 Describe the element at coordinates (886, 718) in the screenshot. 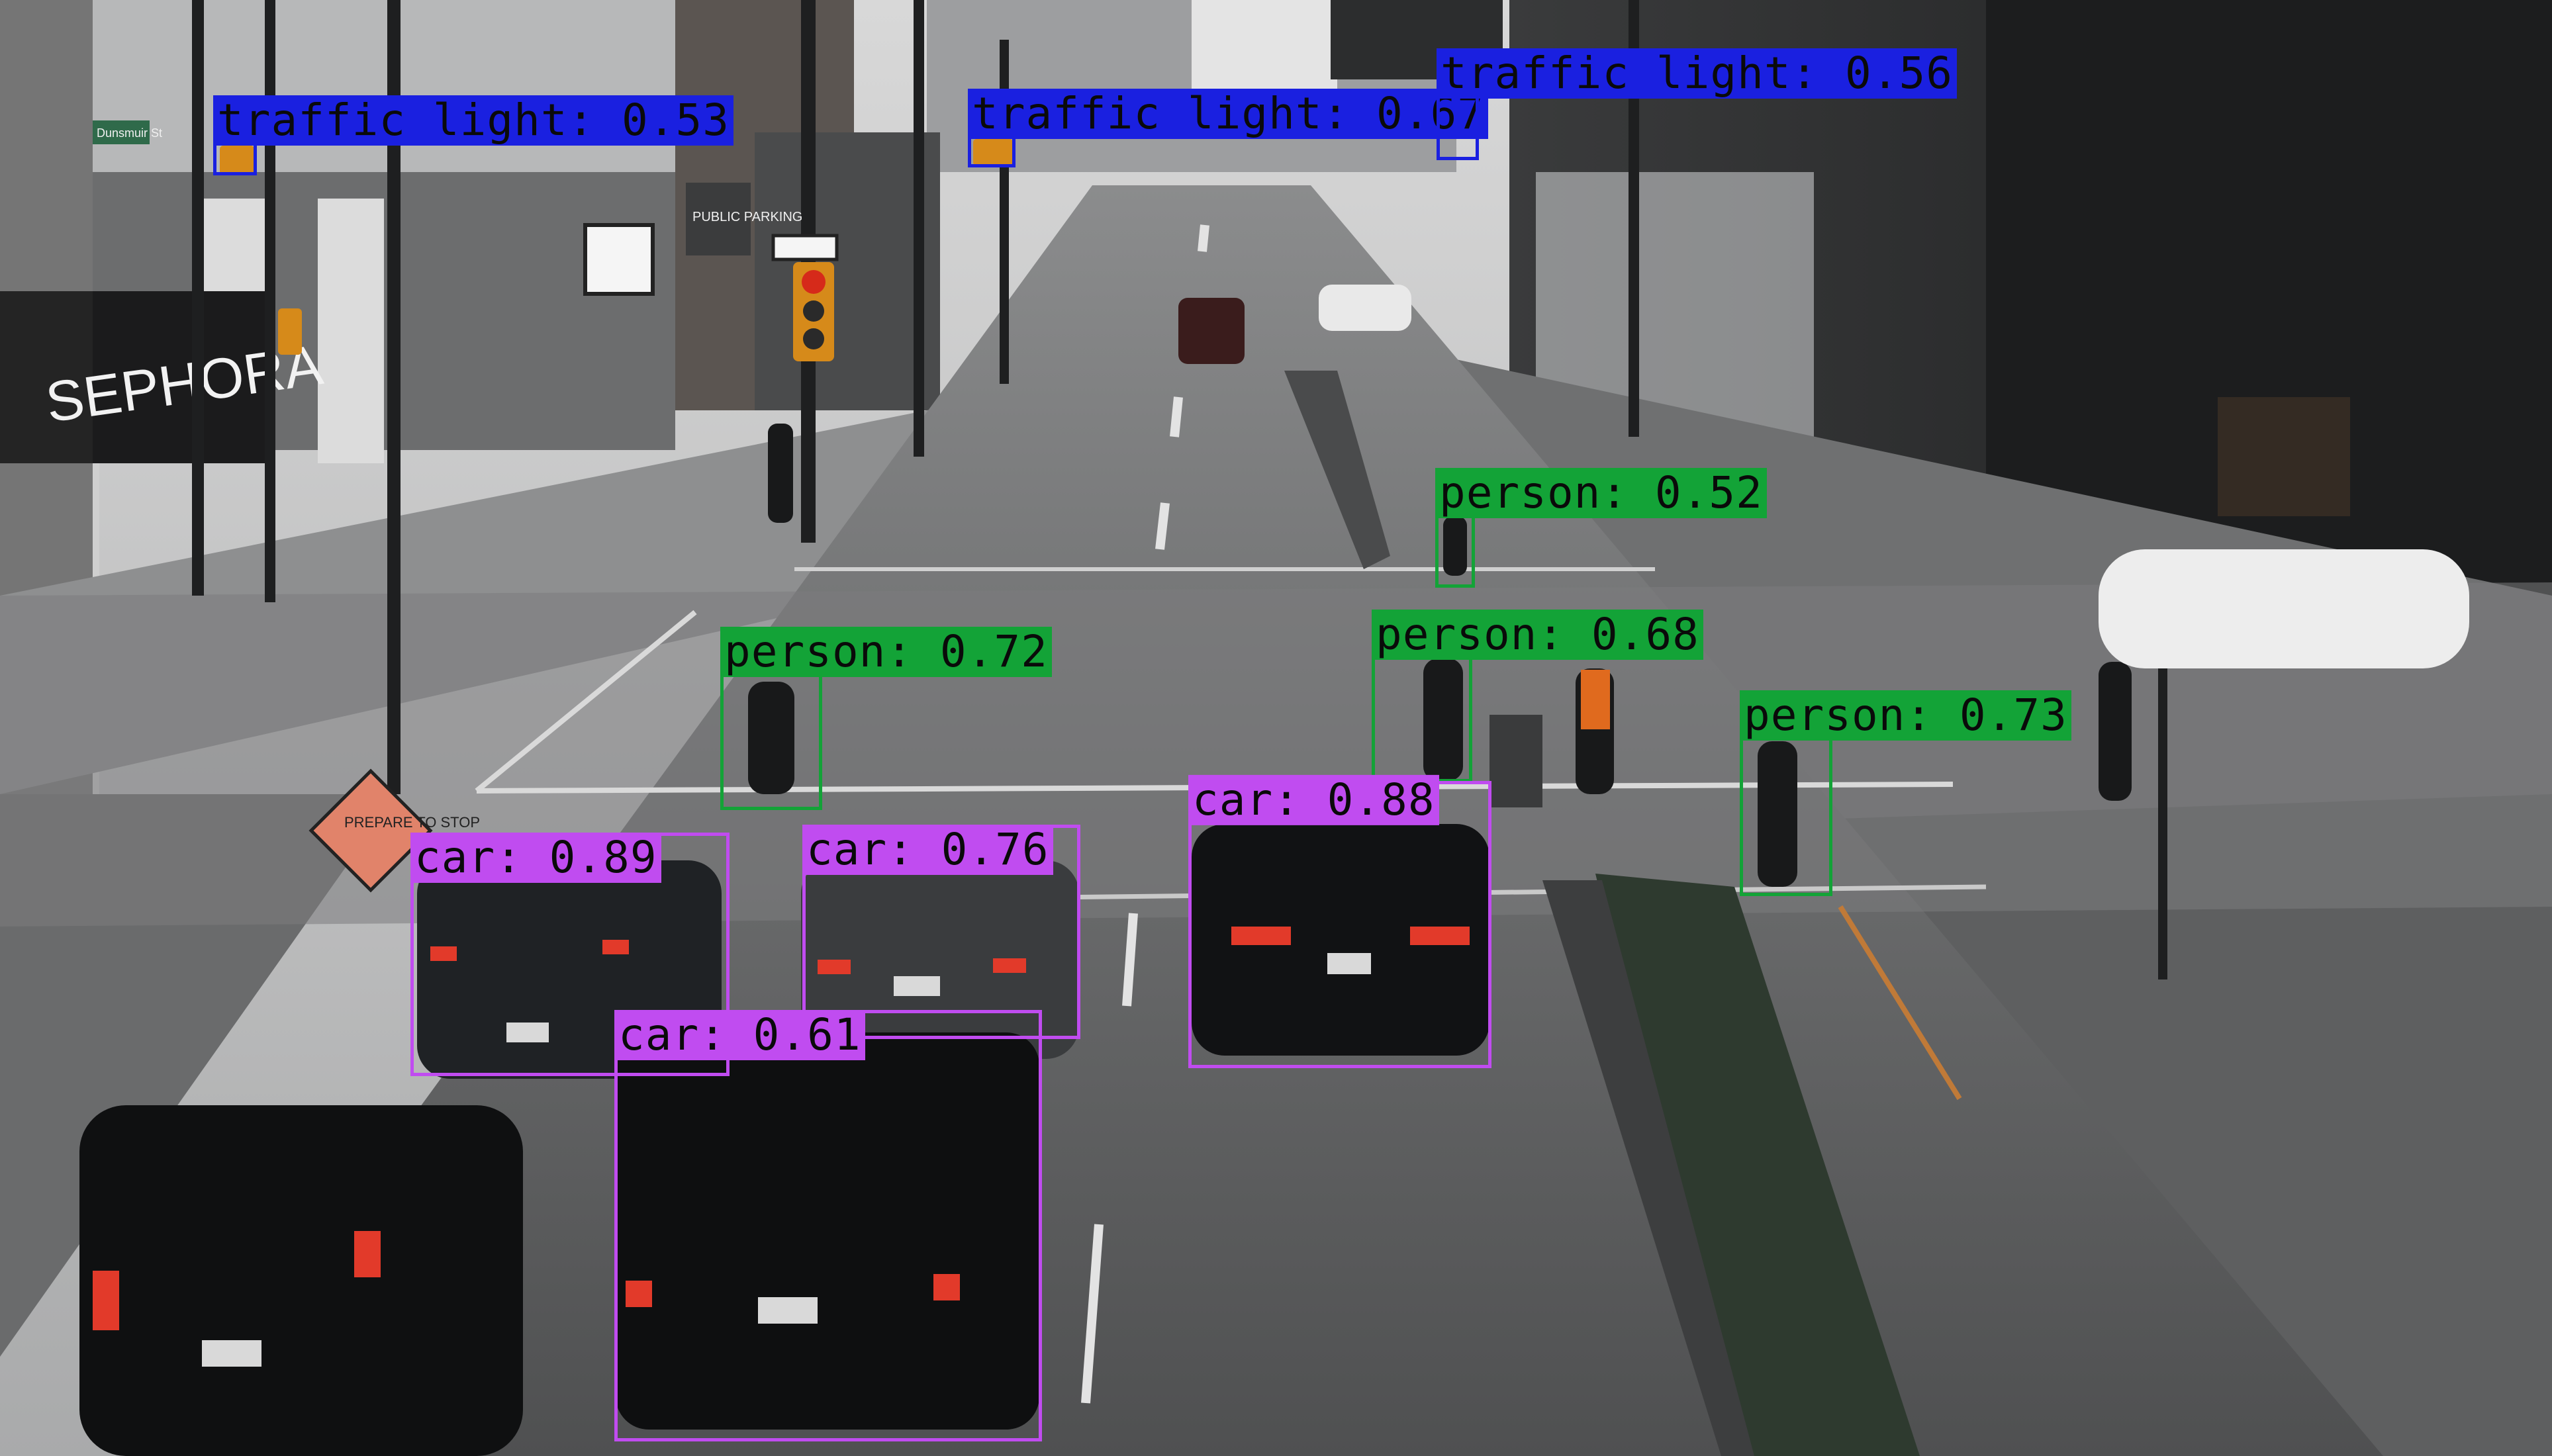

I see `person-detection-box: person: 0.72` at that location.